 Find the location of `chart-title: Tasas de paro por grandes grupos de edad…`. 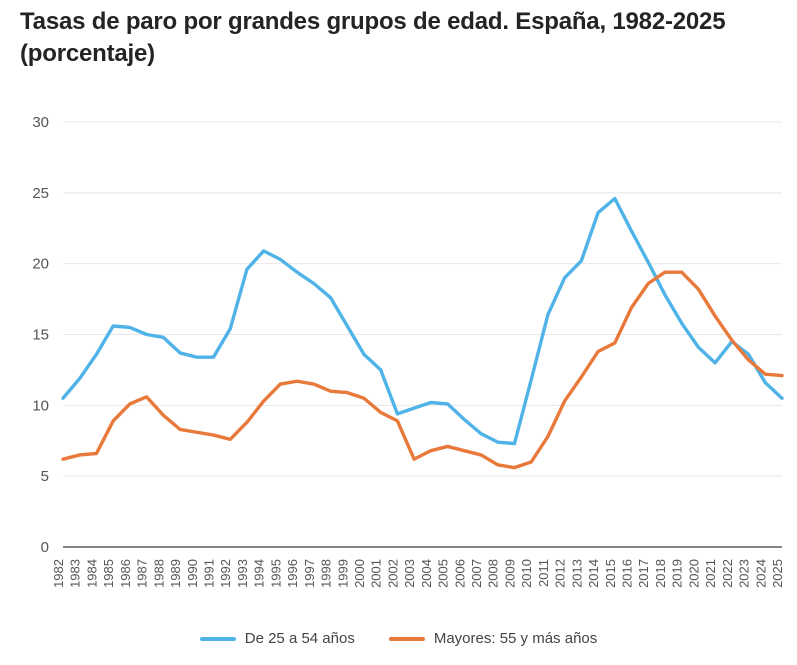

chart-title: Tasas de paro por grandes grupos de edad… is located at coordinates (373, 37).